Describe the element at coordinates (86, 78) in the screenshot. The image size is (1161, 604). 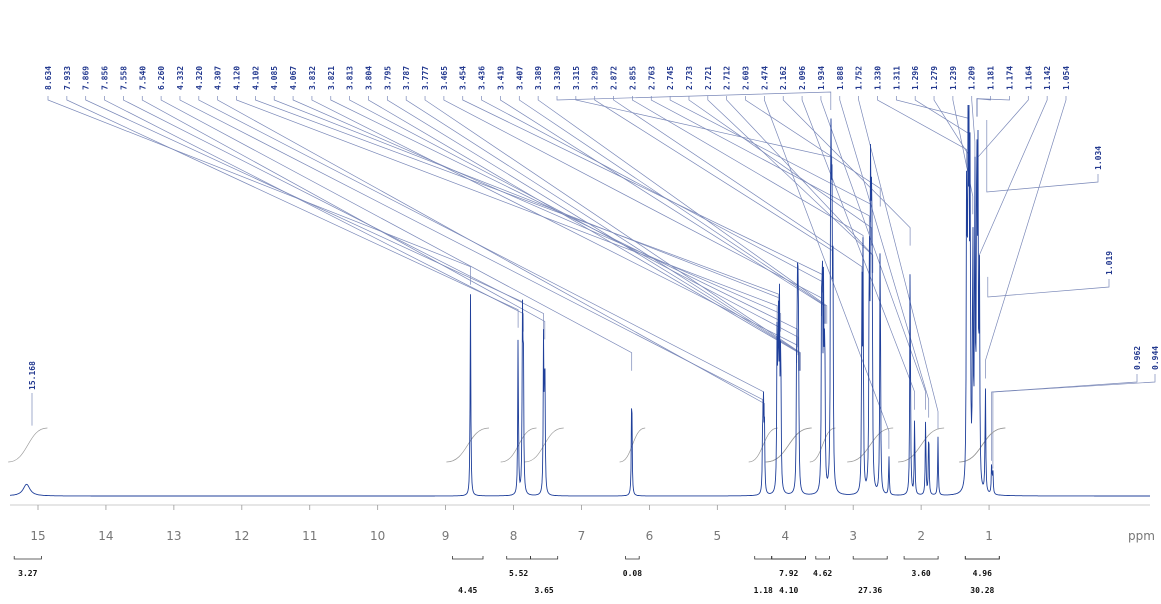
I see `peak-shift-label: 7.869` at that location.